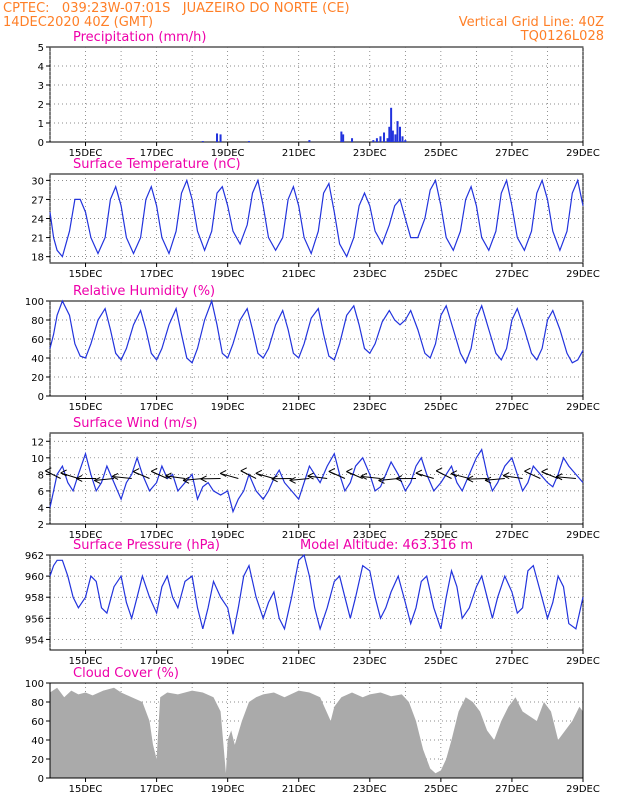  I want to click on panel-title: Surface Pressure (hPa), so click(146, 545).